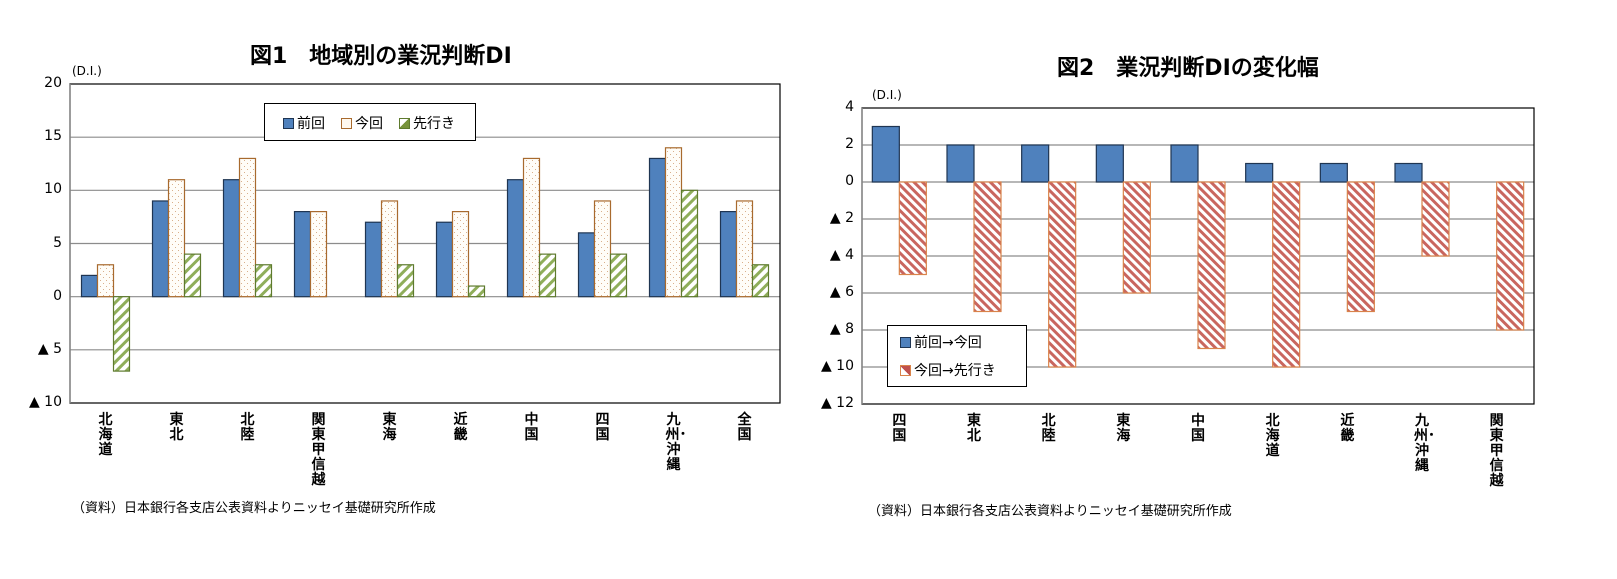 The height and width of the screenshot is (579, 1617). What do you see at coordinates (1188, 68) in the screenshot?
I see `chart2-title: 図2 業況判断DIの変化幅` at bounding box center [1188, 68].